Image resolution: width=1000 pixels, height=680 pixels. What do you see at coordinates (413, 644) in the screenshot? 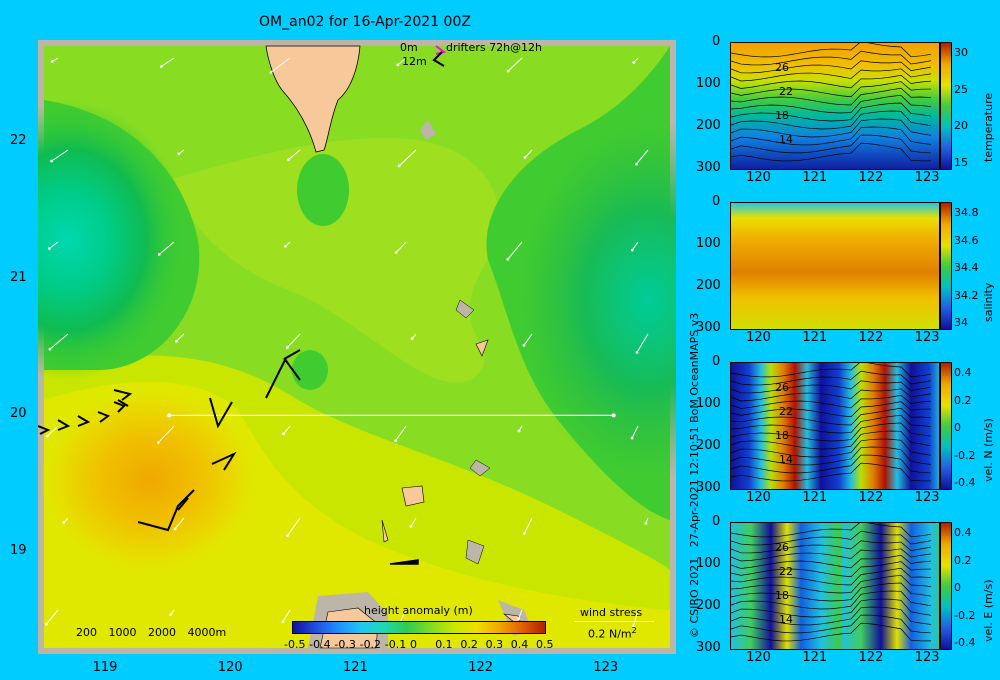
I see `colorbar-tick-label: 0` at bounding box center [413, 644].